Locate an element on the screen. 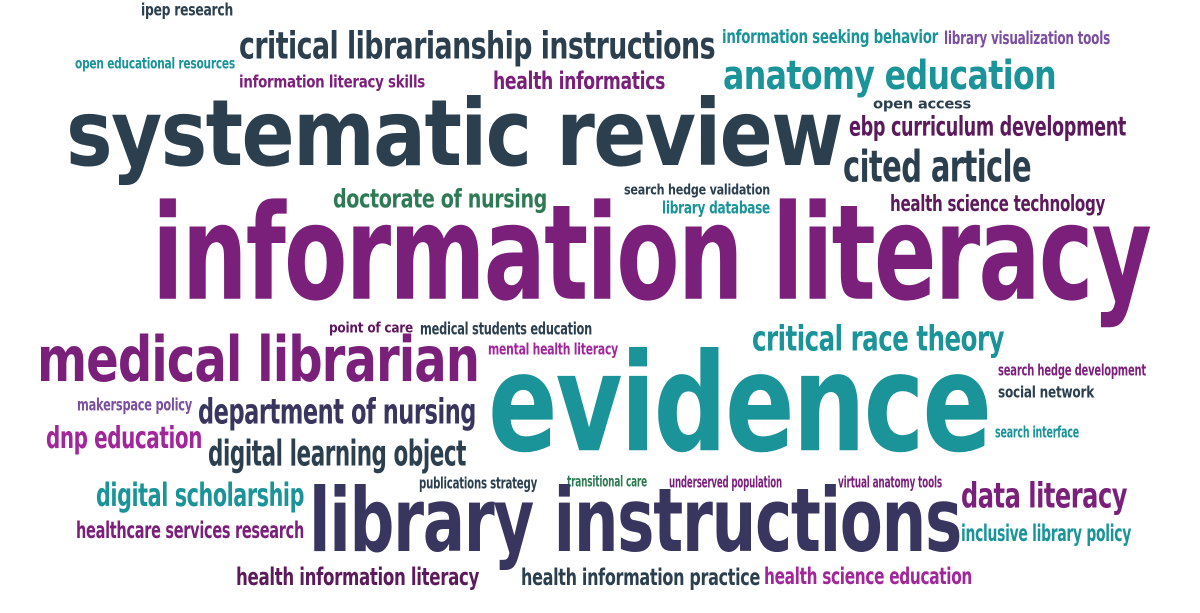  word-social-network: social network is located at coordinates (1046, 392).